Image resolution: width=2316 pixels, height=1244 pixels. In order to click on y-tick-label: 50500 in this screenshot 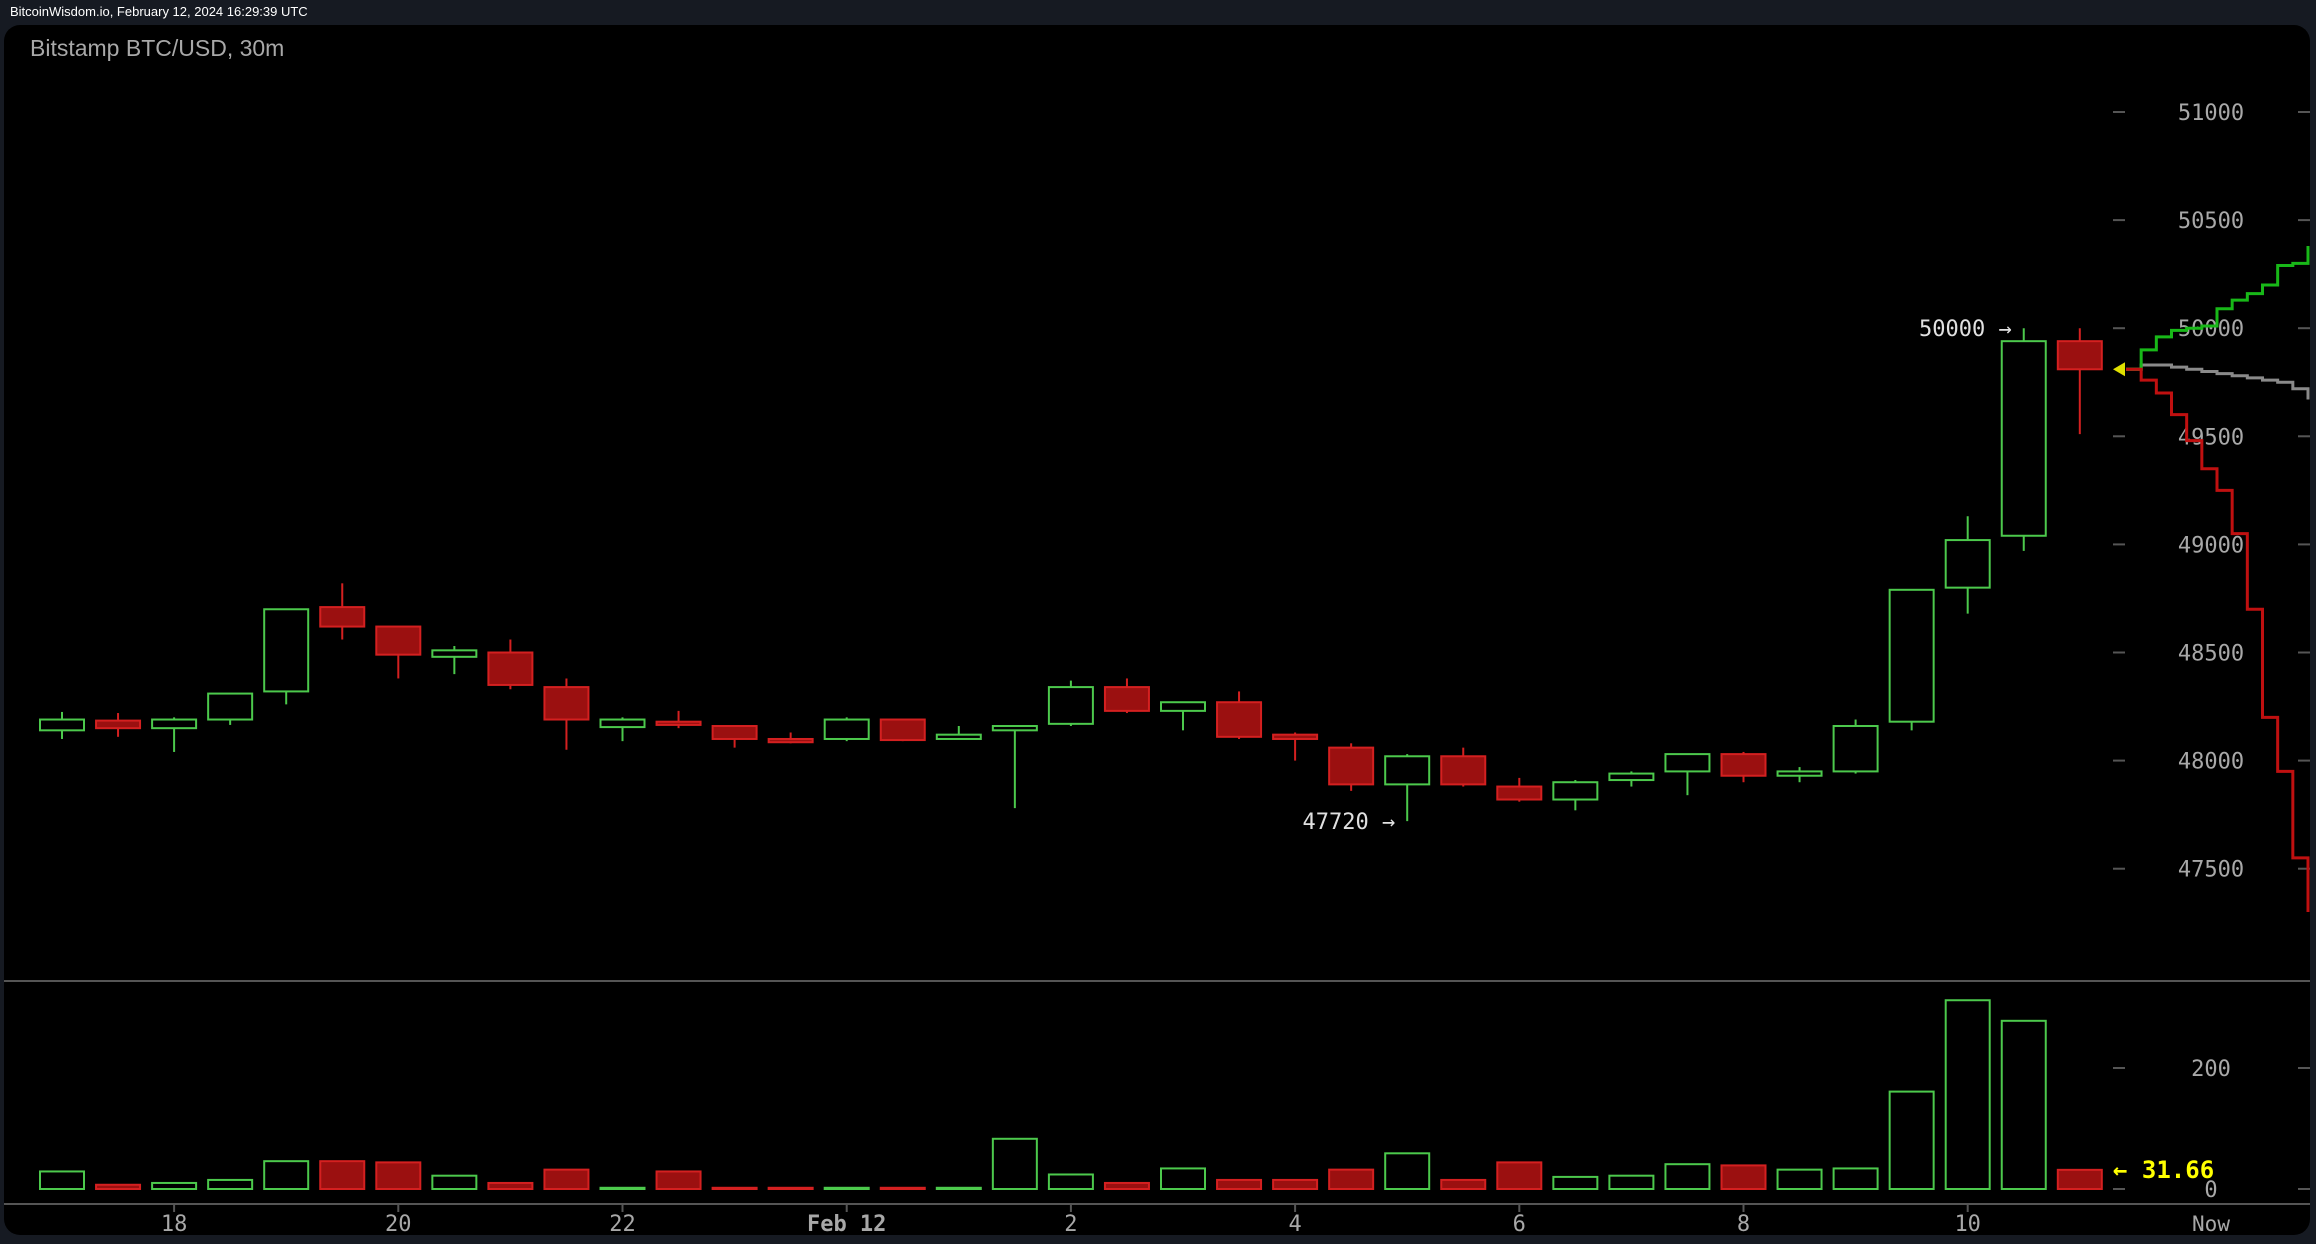, I will do `click(2211, 221)`.